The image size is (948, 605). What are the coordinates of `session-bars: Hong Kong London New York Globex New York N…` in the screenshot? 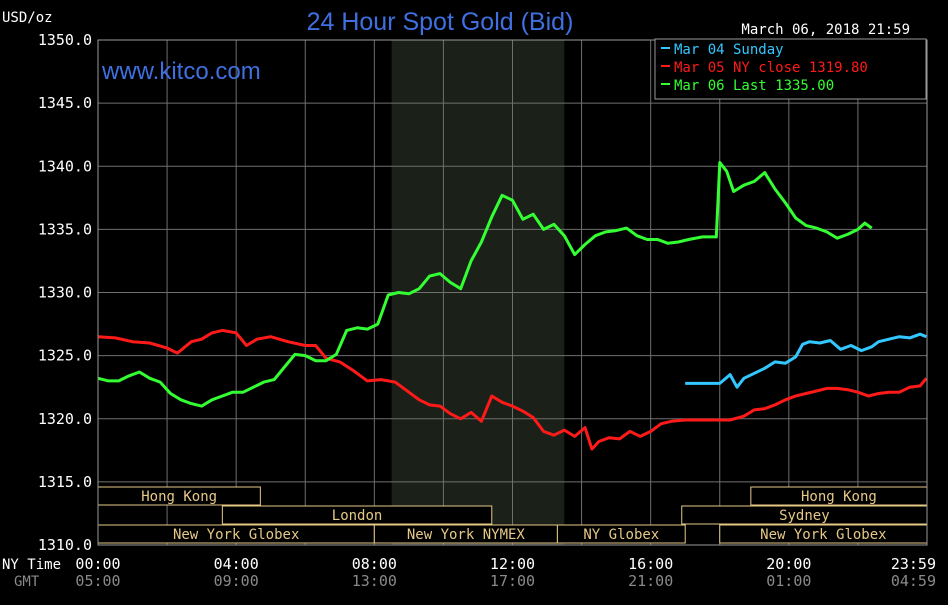 It's located at (512, 515).